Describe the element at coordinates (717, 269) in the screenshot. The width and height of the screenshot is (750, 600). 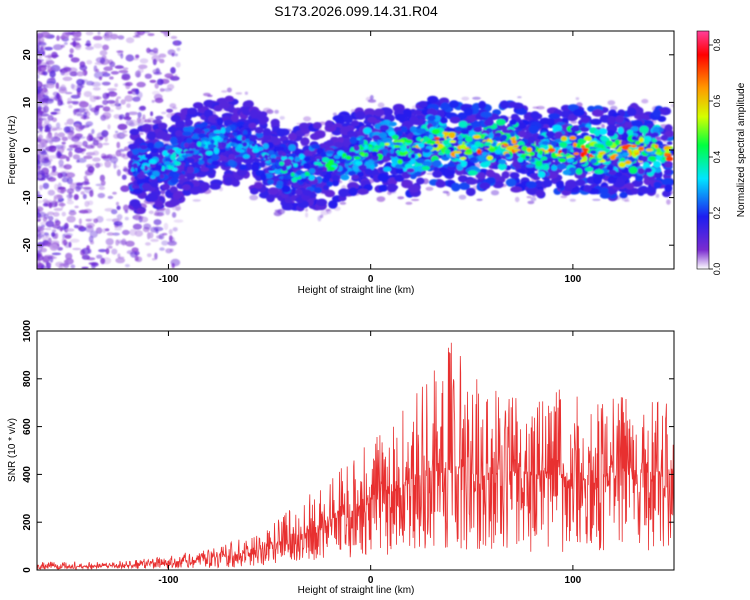
I see `colorbar-tick-label: 0.0` at that location.